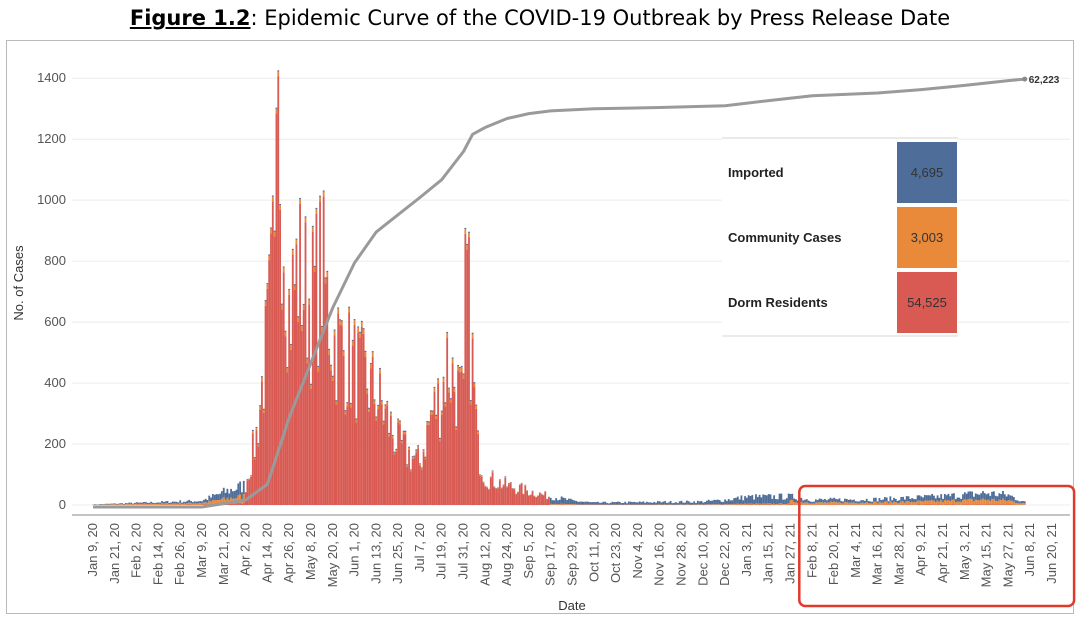 This screenshot has width=1080, height=620. Describe the element at coordinates (927, 302) in the screenshot. I see `legend-color-swatch` at that location.